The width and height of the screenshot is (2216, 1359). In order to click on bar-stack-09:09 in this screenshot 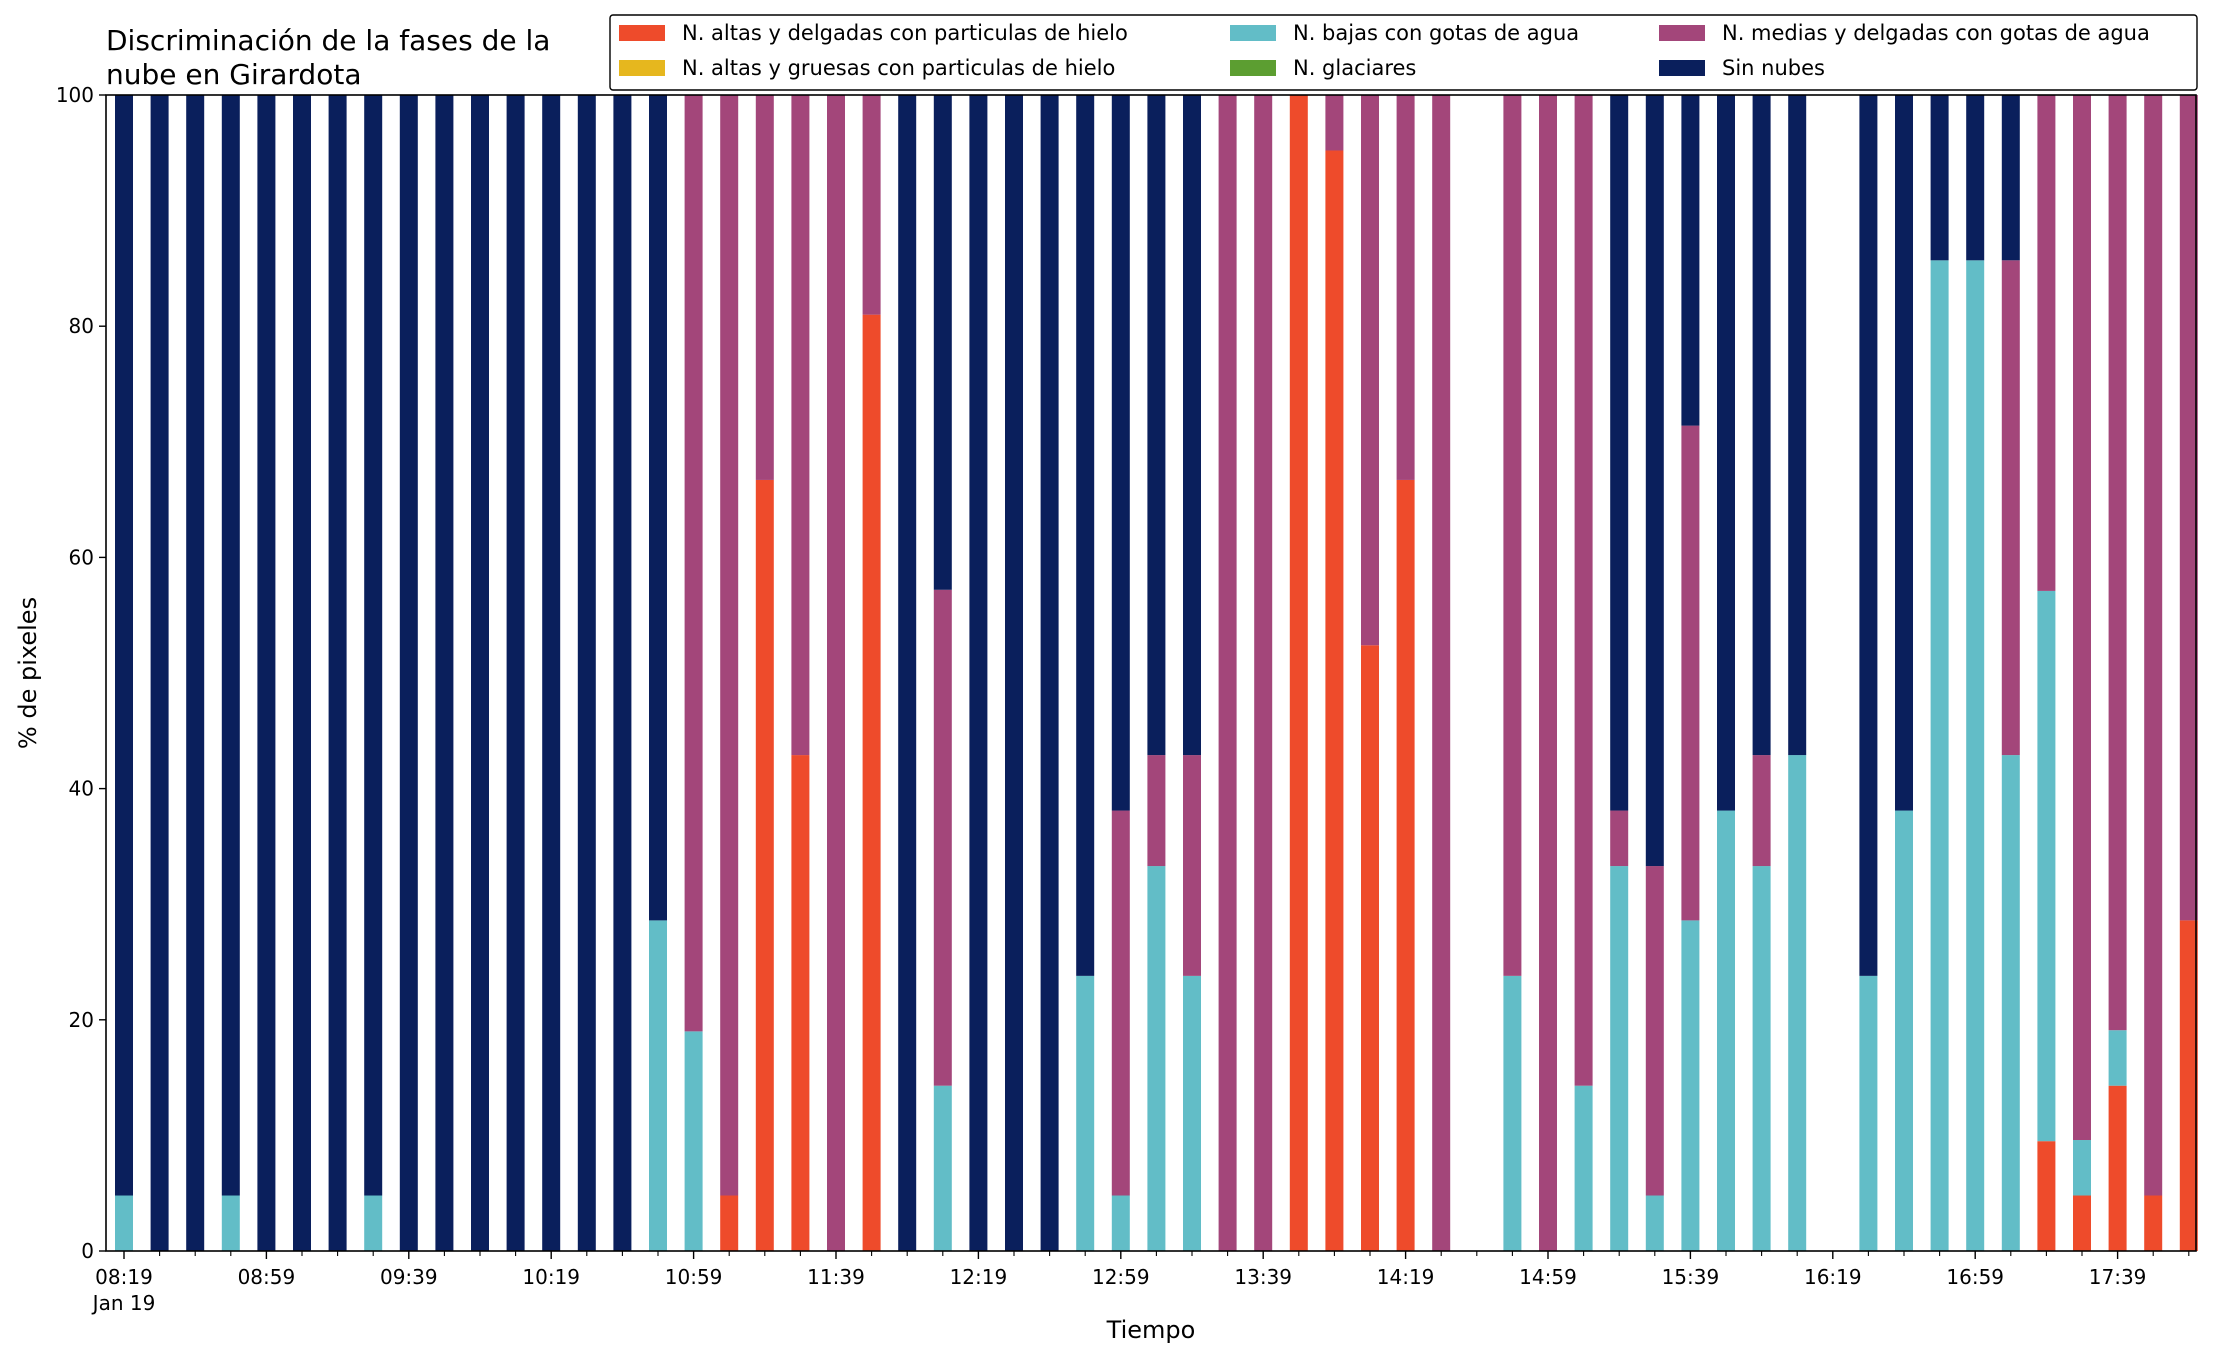, I will do `click(302, 673)`.